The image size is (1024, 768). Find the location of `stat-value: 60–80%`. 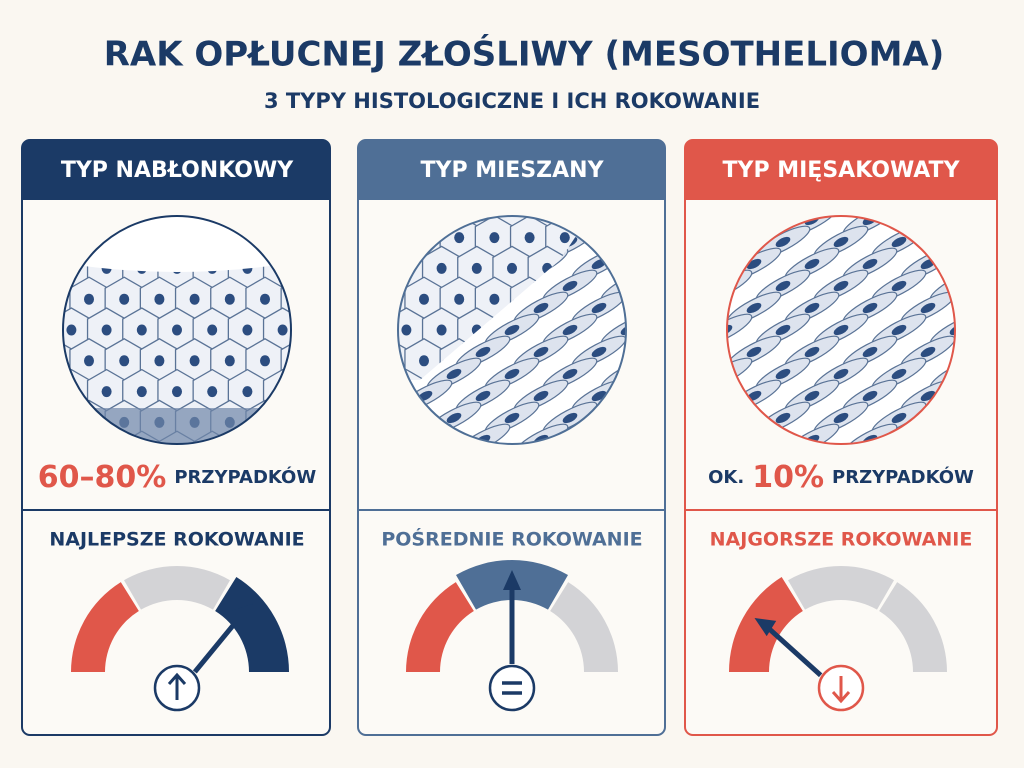

stat-value: 60–80% is located at coordinates (102, 477).